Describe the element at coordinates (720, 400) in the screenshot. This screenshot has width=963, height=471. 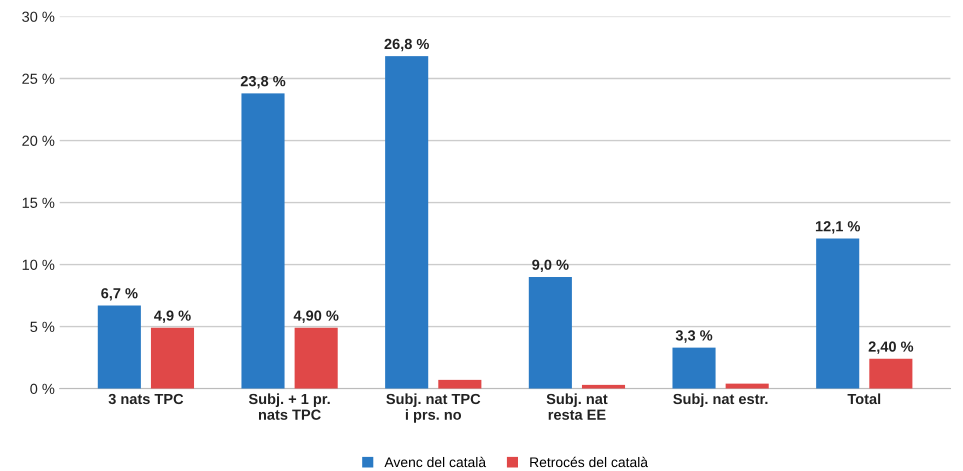
I see `x-tick-label: Subj. nat estr.` at that location.